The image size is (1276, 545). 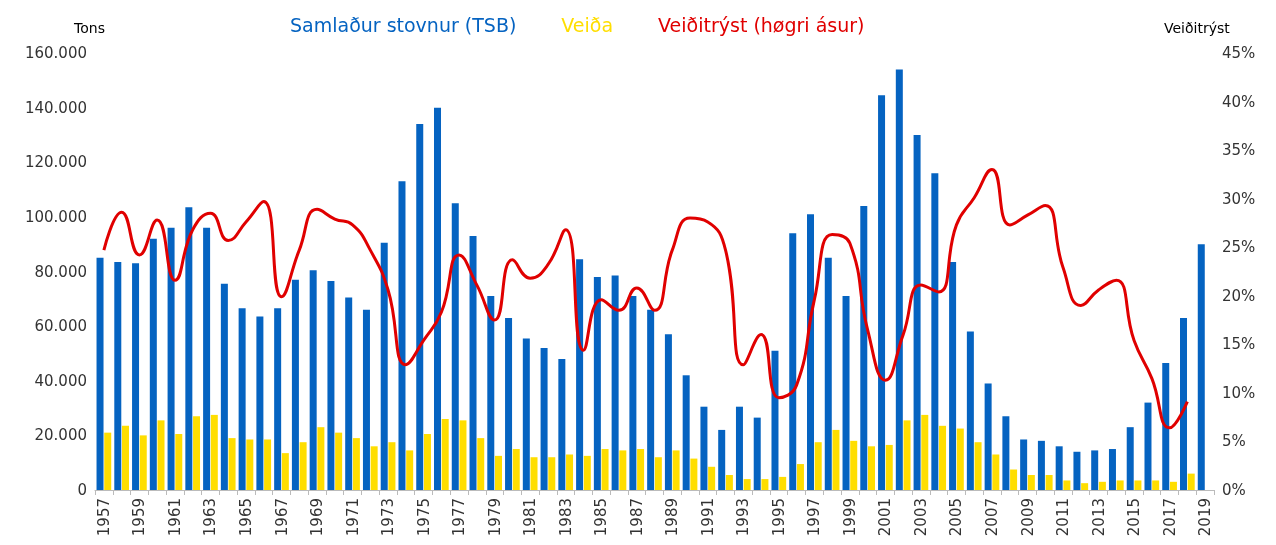 What do you see at coordinates (956, 517) in the screenshot?
I see `x-tick-label: 2005` at bounding box center [956, 517].